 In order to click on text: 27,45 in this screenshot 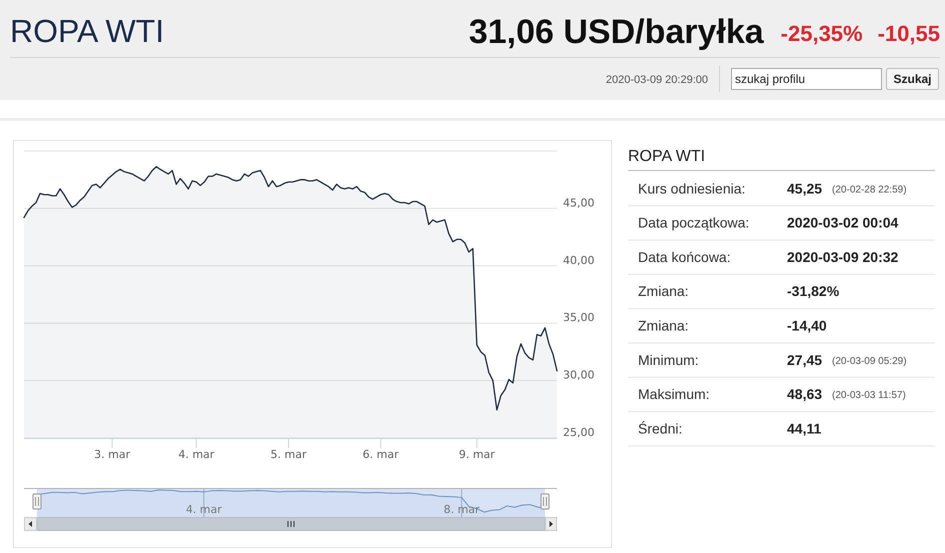, I will do `click(804, 360)`.